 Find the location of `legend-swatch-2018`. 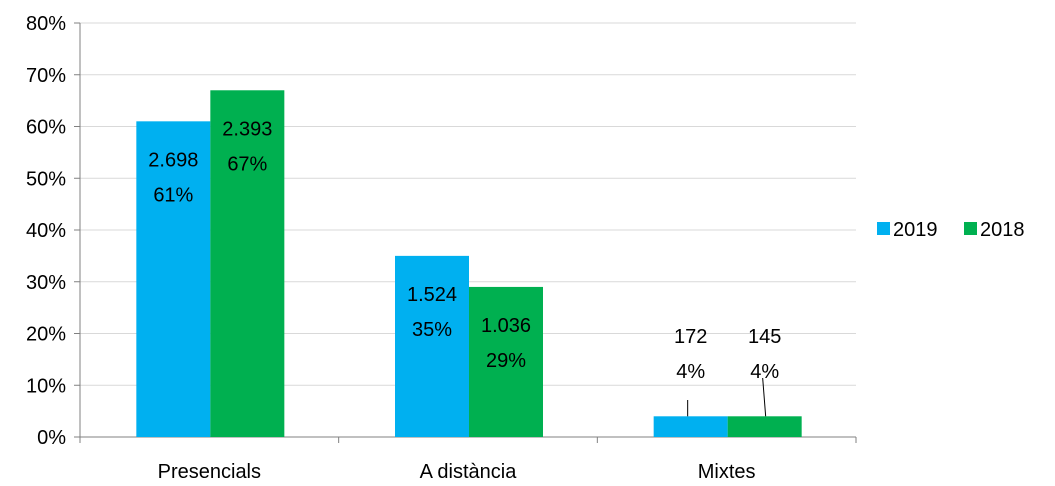

legend-swatch-2018 is located at coordinates (970, 228).